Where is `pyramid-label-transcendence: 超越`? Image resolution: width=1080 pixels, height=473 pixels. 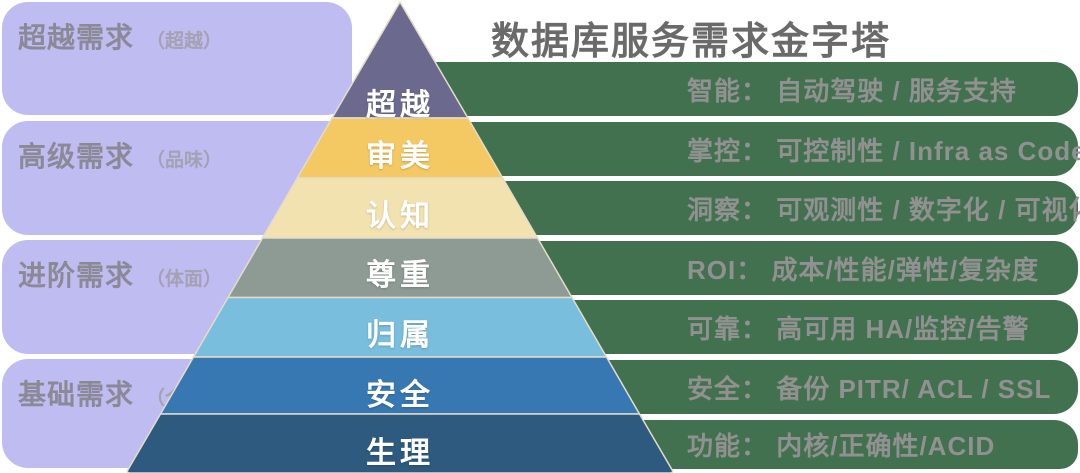
pyramid-label-transcendence: 超越 is located at coordinates (400, 105).